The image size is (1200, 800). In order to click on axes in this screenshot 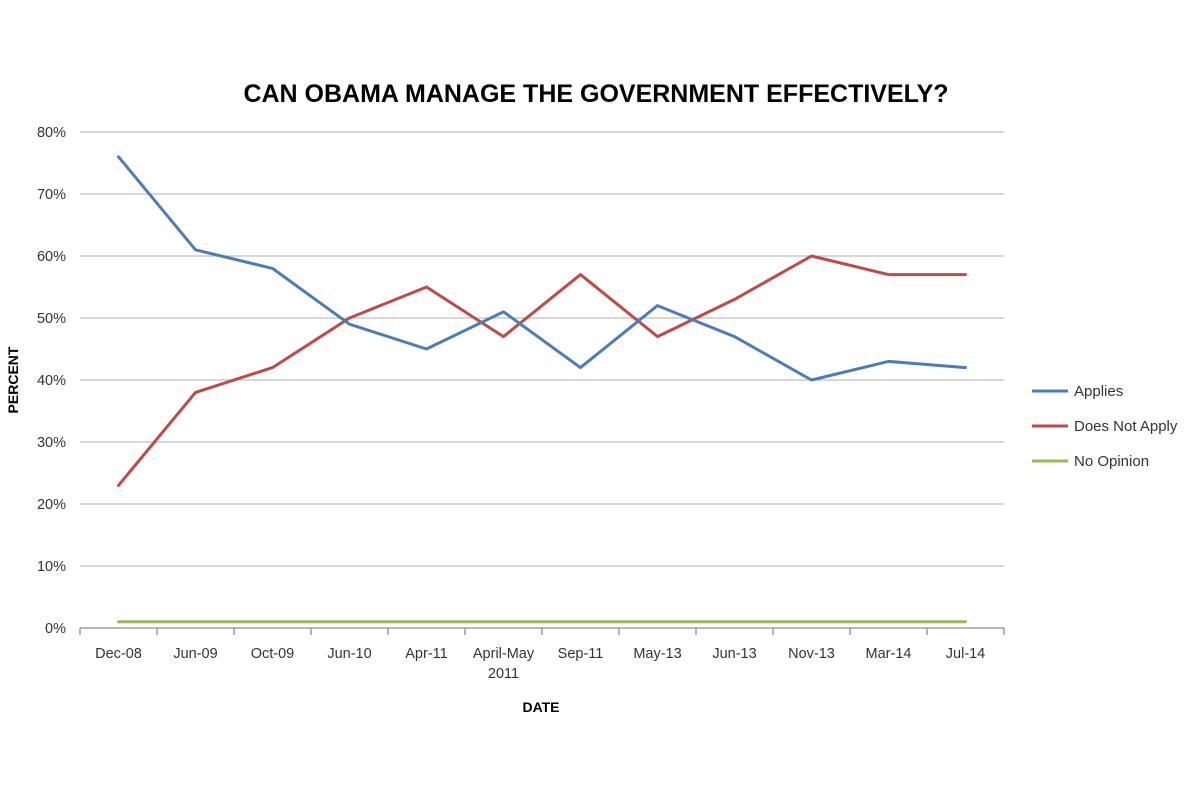, I will do `click(542, 631)`.